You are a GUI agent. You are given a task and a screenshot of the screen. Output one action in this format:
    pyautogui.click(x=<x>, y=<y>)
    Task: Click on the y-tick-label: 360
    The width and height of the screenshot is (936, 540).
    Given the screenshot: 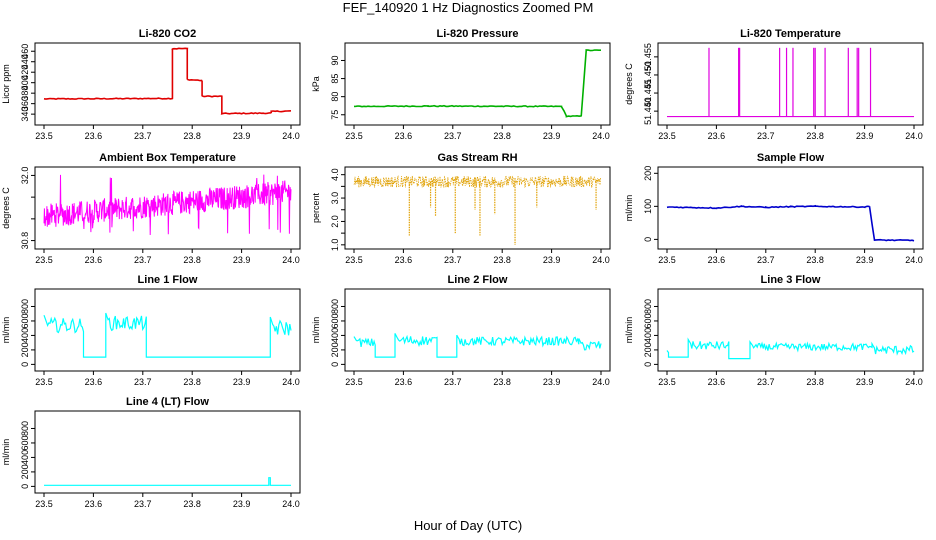 What is the action you would take?
    pyautogui.click(x=25, y=103)
    